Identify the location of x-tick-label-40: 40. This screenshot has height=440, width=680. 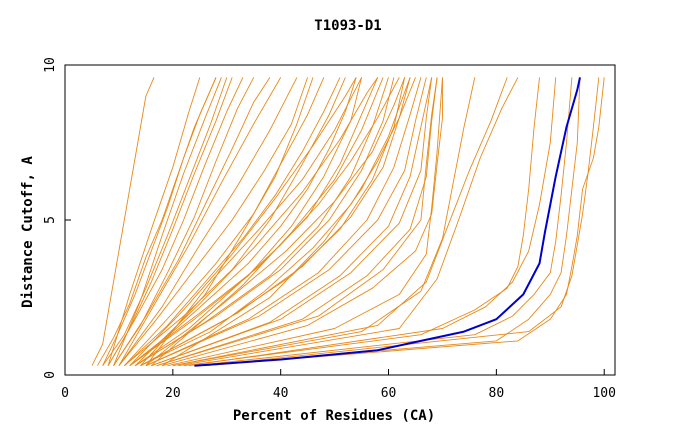
(281, 393).